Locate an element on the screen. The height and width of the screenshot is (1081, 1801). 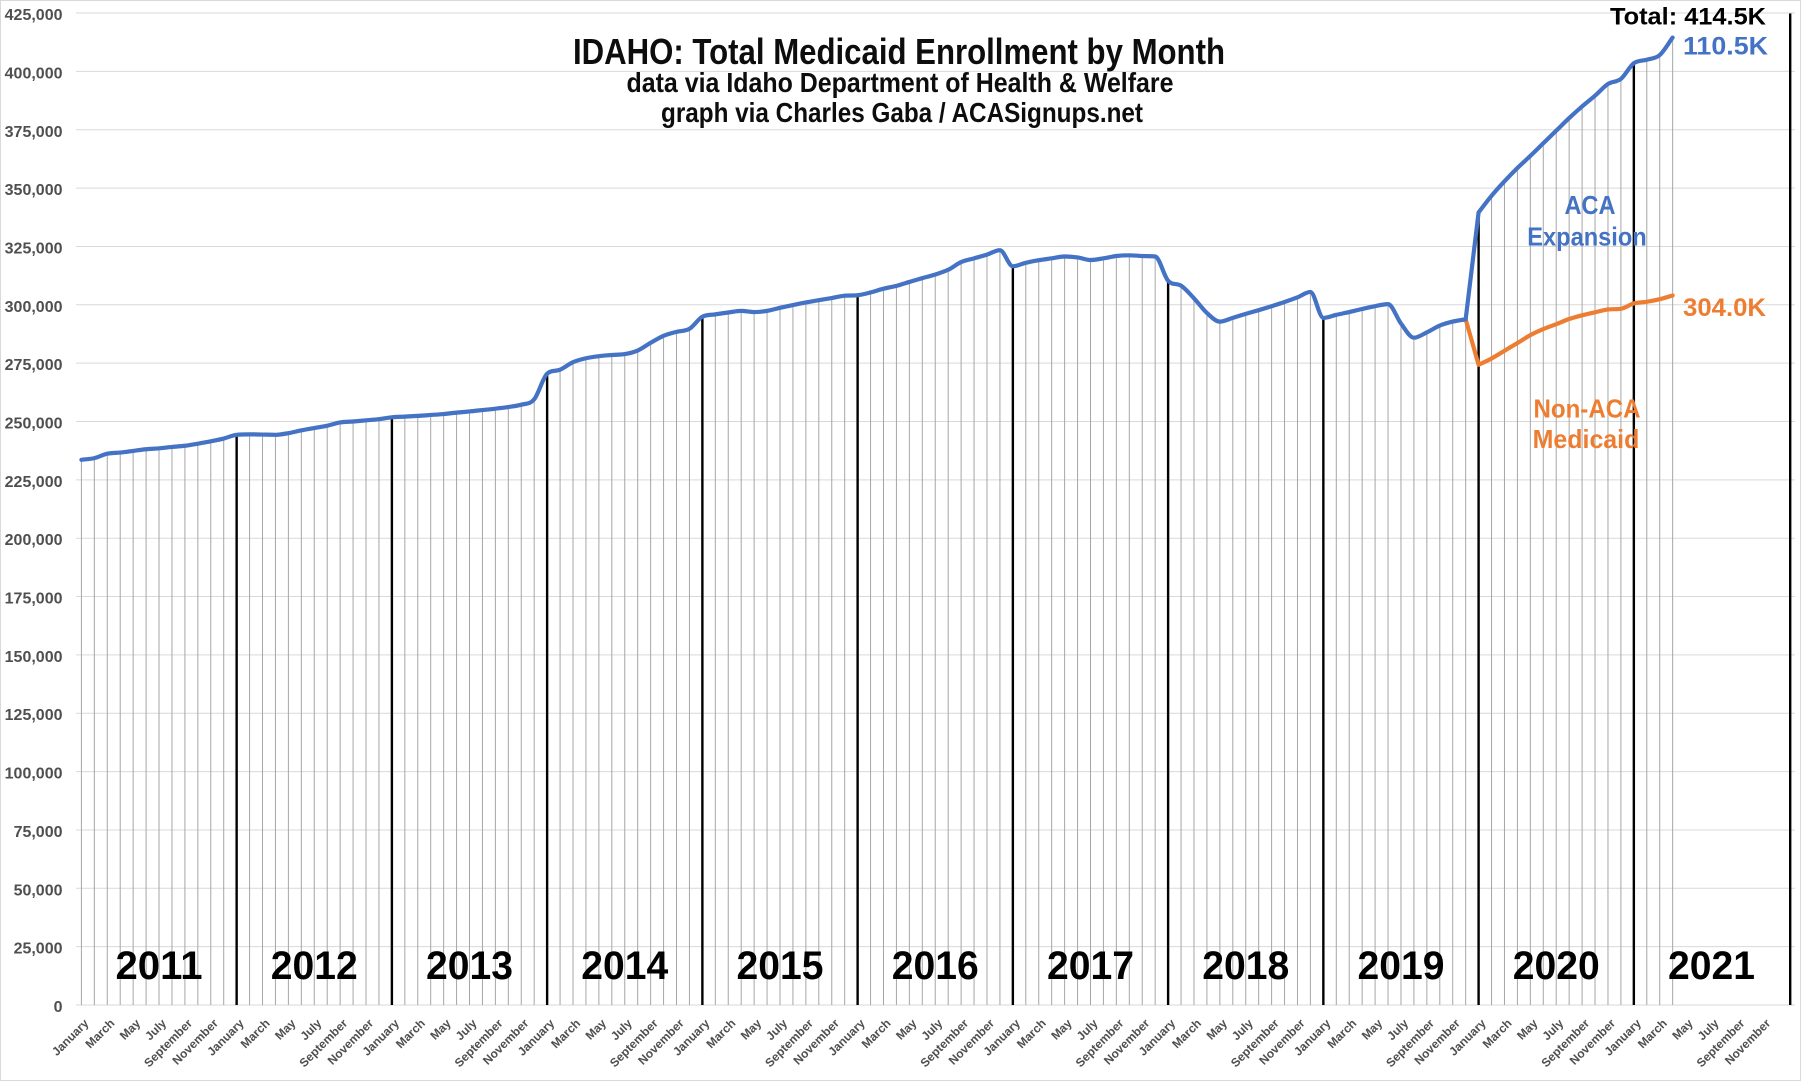
svg-text: 100,000 is located at coordinates (34, 774).